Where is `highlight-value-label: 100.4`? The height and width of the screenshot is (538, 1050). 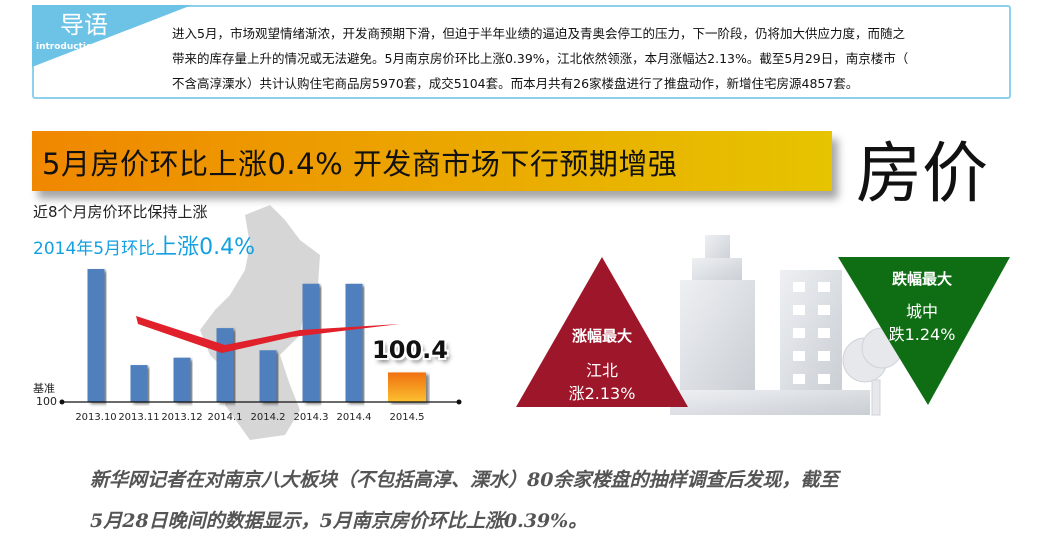 highlight-value-label: 100.4 is located at coordinates (410, 350).